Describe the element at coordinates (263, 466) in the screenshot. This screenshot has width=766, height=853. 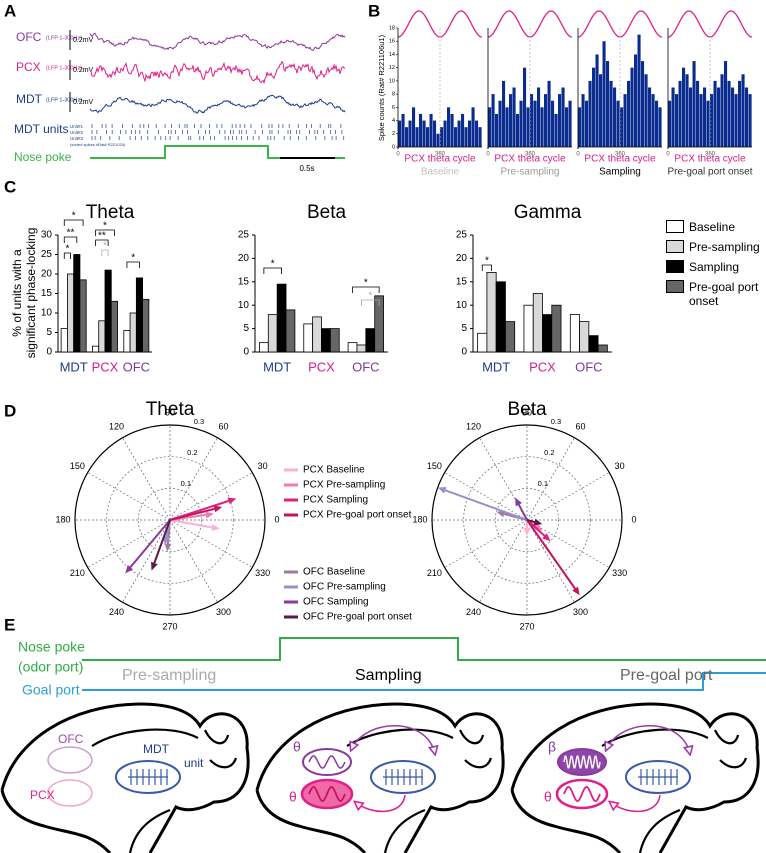
I see `theta-tick-label: 30` at that location.